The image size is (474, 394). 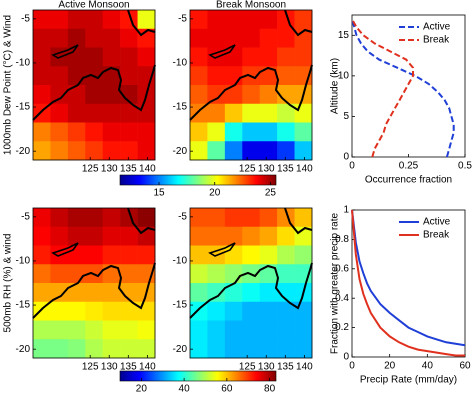 I want to click on colorbar-tick-label: 15, so click(x=159, y=193).